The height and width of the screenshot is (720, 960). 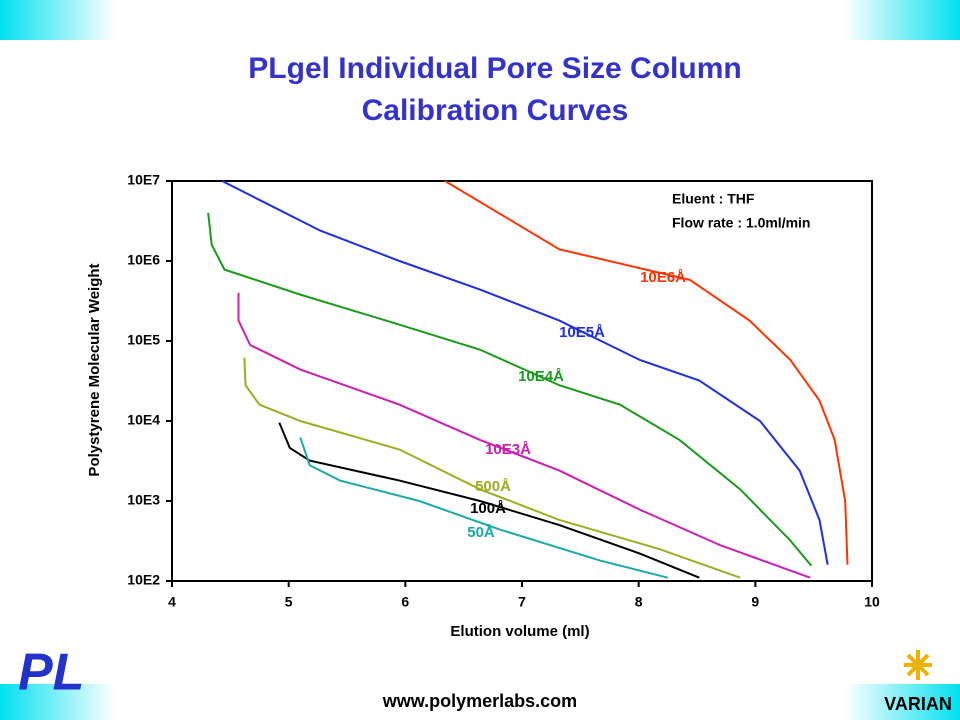 I want to click on y-tick-label: 10E6, so click(x=143, y=260).